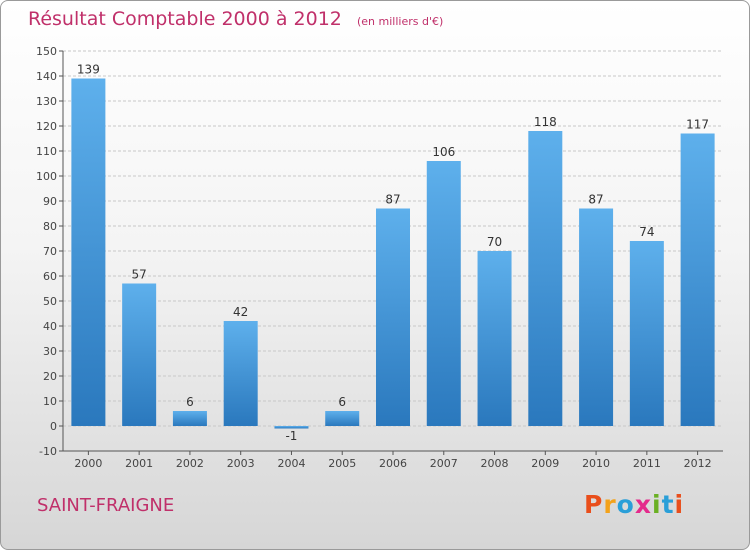 The height and width of the screenshot is (550, 750). What do you see at coordinates (646, 232) in the screenshot?
I see `value-label-2011: 74` at bounding box center [646, 232].